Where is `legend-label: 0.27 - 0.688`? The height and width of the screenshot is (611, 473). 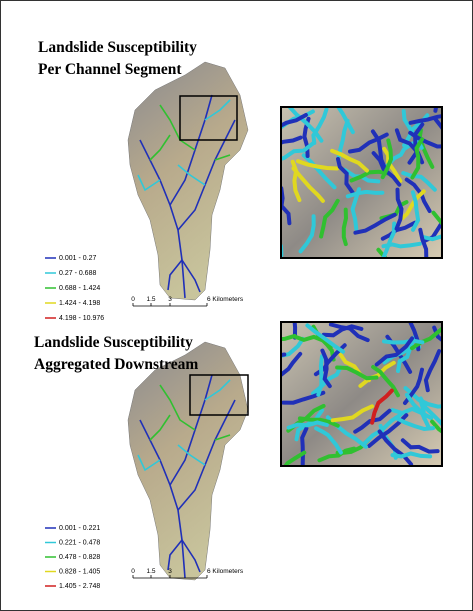
legend-label: 0.27 - 0.688 is located at coordinates (77, 273).